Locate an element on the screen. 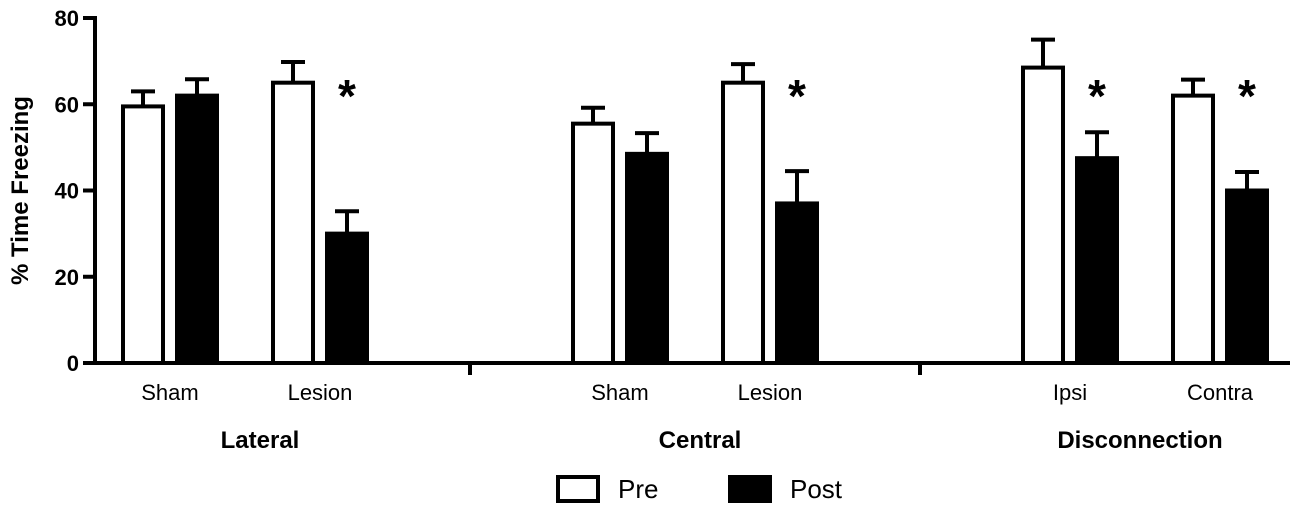 This screenshot has width=1300, height=510. y-tick-label: 40 is located at coordinates (67, 191).